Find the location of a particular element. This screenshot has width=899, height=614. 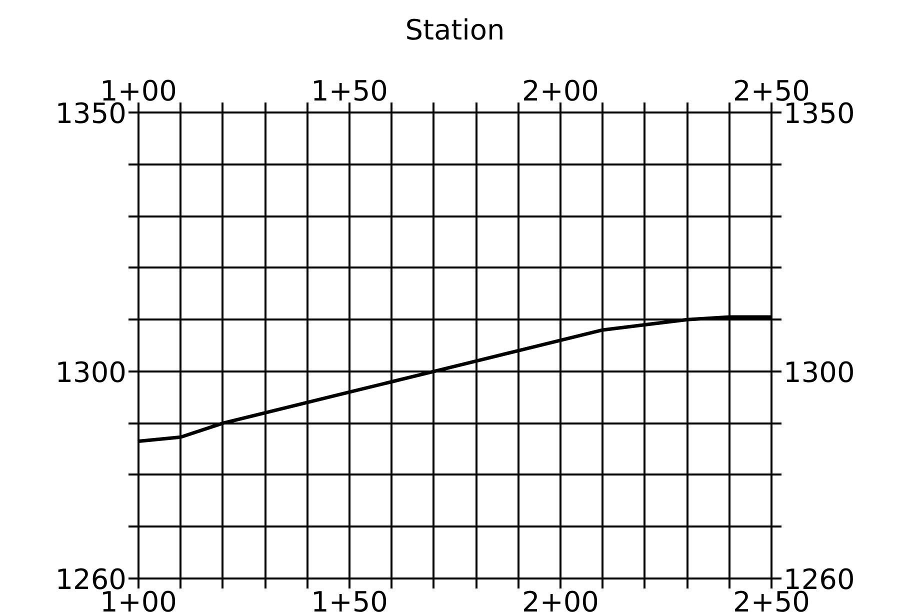

category-label: 2+00 is located at coordinates (560, 600).